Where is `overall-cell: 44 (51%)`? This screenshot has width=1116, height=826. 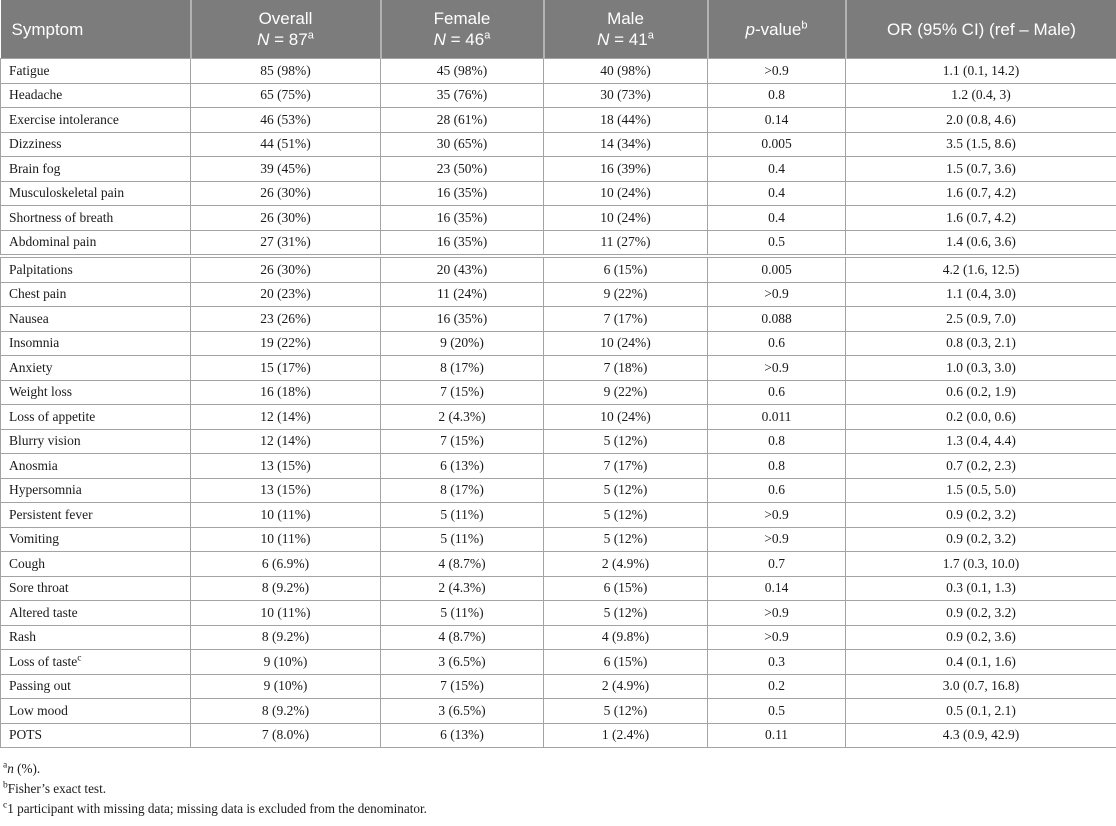
overall-cell: 44 (51%) is located at coordinates (285, 144).